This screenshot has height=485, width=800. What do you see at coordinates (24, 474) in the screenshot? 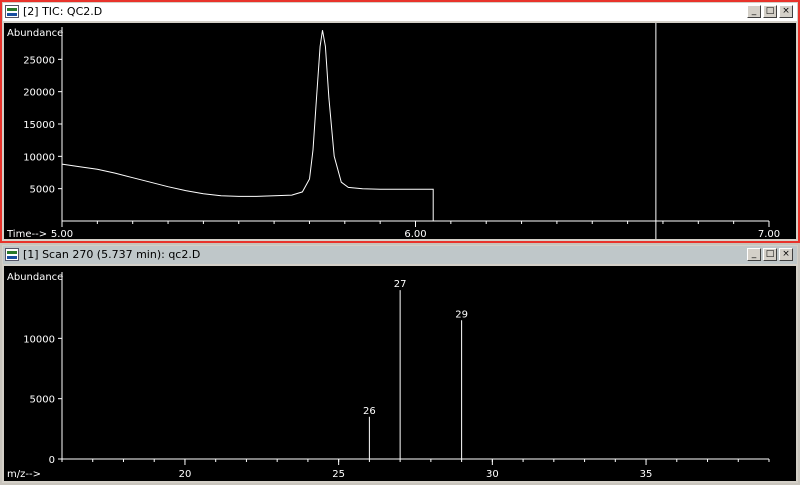
I see `x-axis-label: m/z-->` at bounding box center [24, 474].